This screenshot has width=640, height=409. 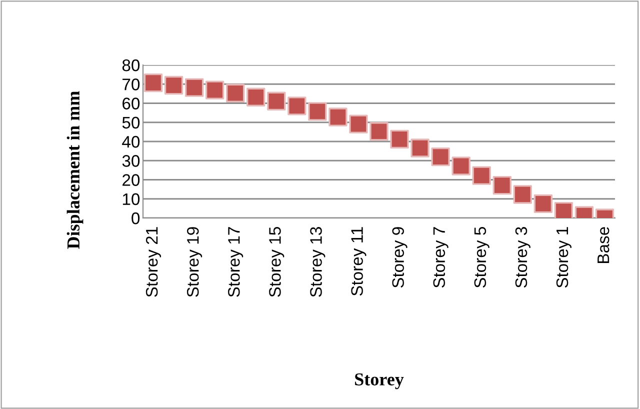 What do you see at coordinates (136, 218) in the screenshot?
I see `y-tick-label: 0` at bounding box center [136, 218].